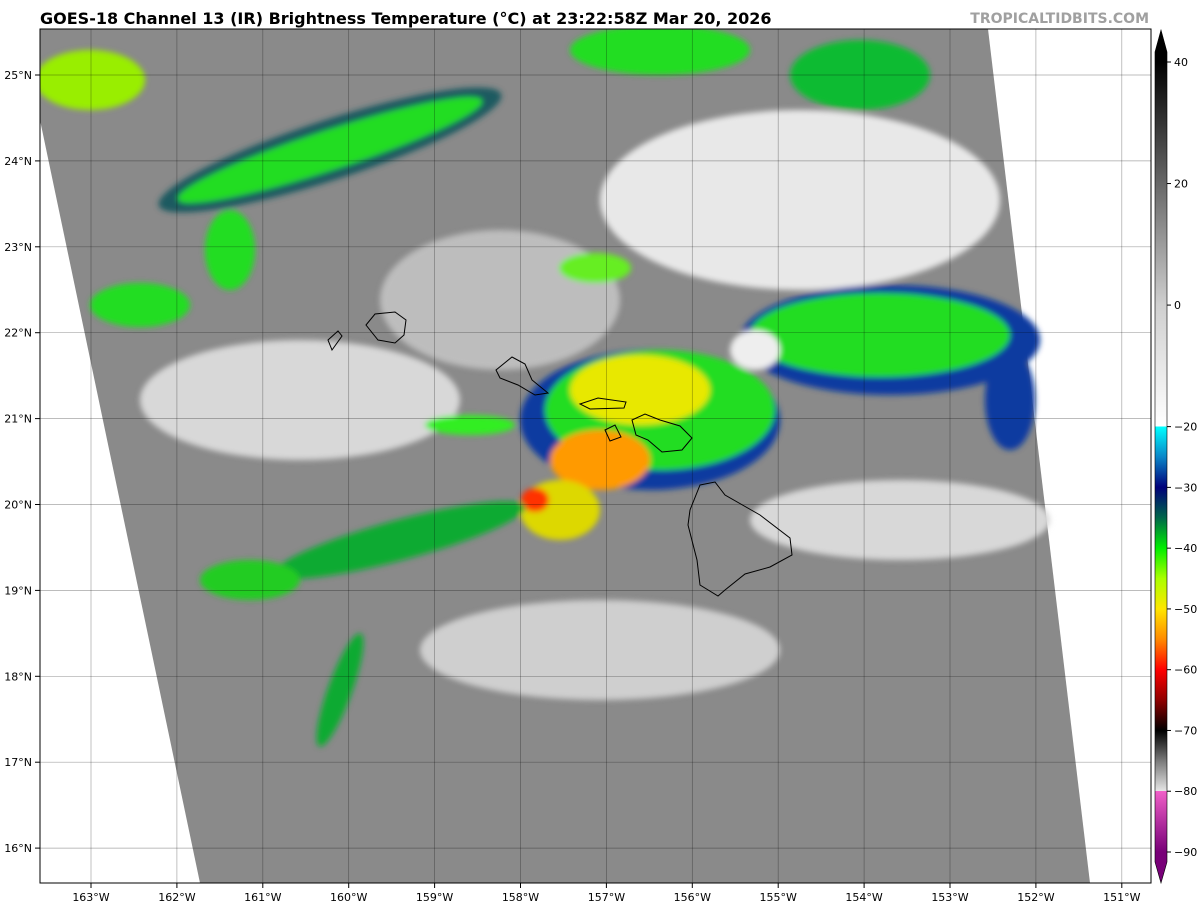 The image size is (1200, 906). What do you see at coordinates (18, 161) in the screenshot?
I see `lat-tick-label: 24°N` at bounding box center [18, 161].